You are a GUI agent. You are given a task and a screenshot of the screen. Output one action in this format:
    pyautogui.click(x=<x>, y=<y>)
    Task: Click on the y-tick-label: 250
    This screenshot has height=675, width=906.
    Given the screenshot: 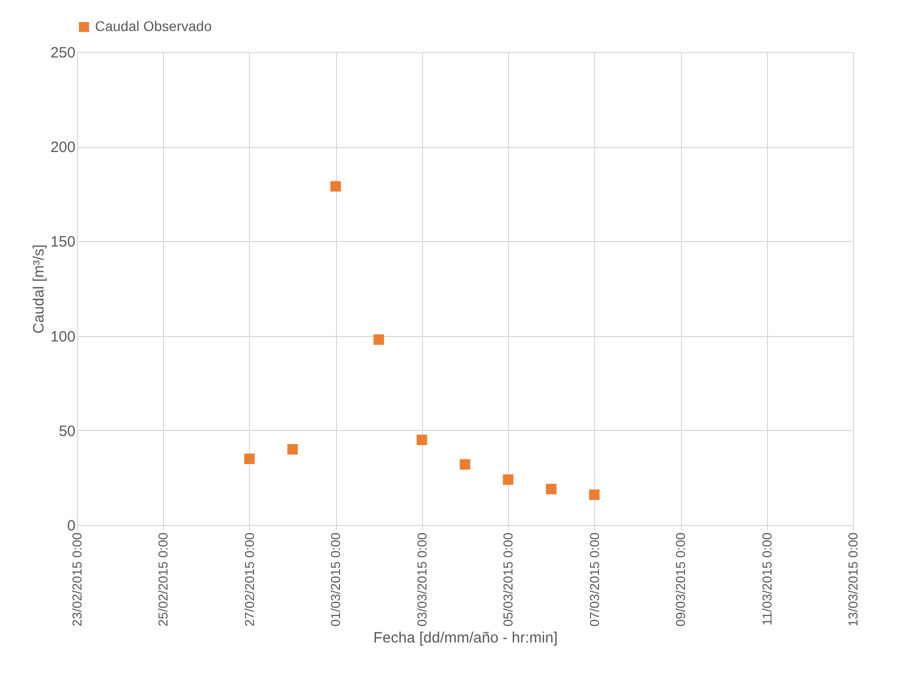 What is the action you would take?
    pyautogui.click(x=63, y=53)
    